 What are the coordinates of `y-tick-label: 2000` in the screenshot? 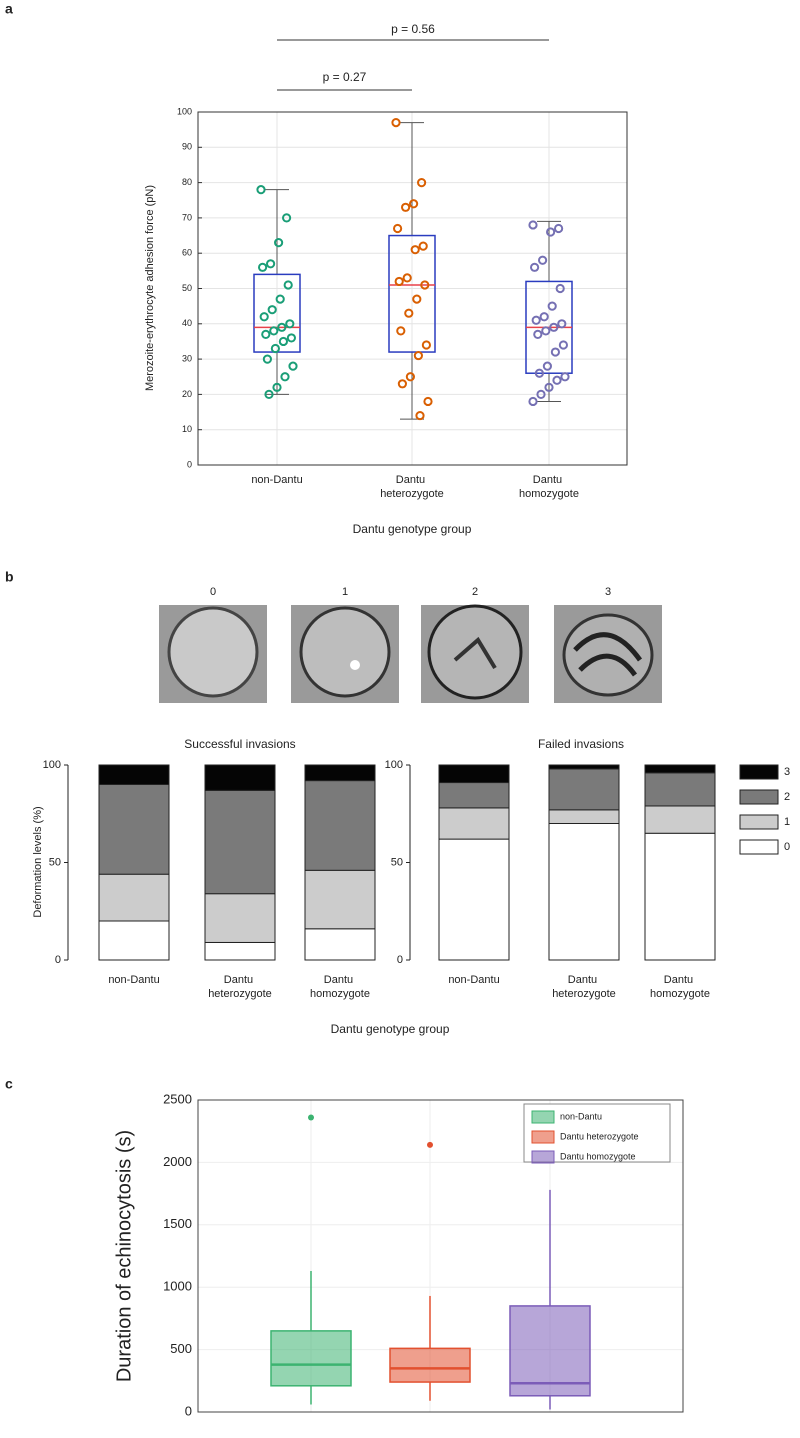 It's located at (177, 1161).